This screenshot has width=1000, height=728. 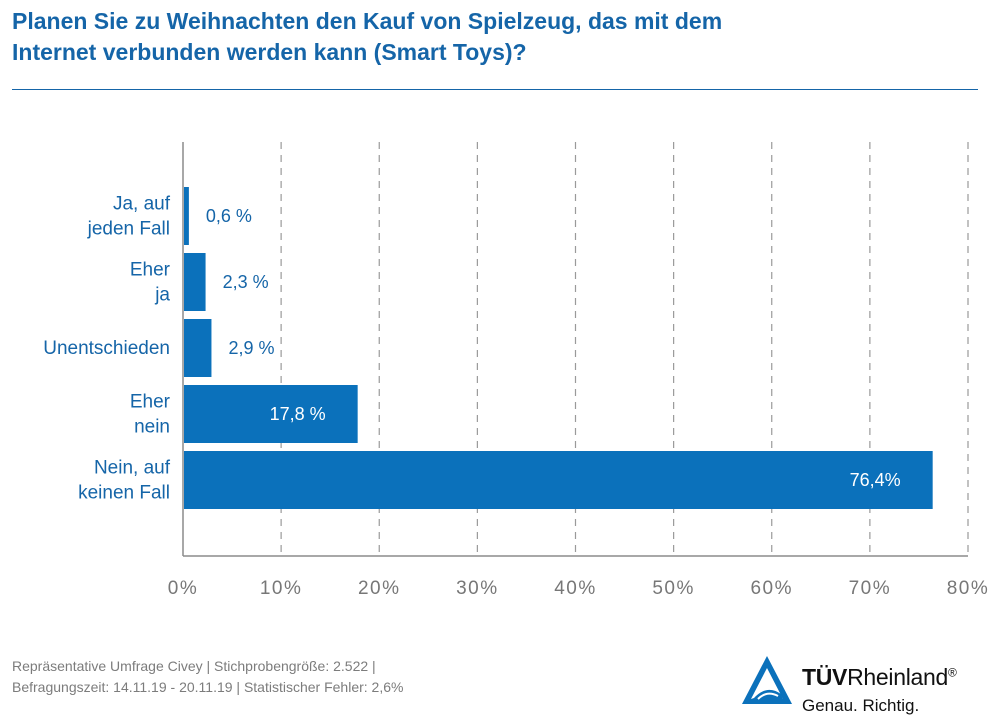 I want to click on bar-value-label: 2,9 %, so click(x=251, y=348).